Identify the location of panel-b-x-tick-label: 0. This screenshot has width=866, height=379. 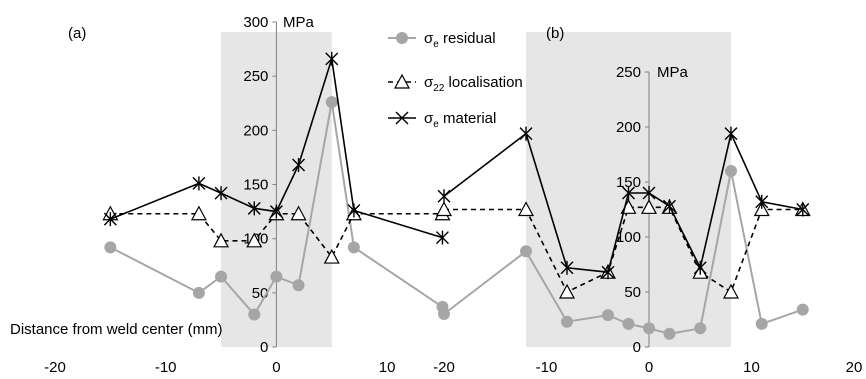
(649, 367).